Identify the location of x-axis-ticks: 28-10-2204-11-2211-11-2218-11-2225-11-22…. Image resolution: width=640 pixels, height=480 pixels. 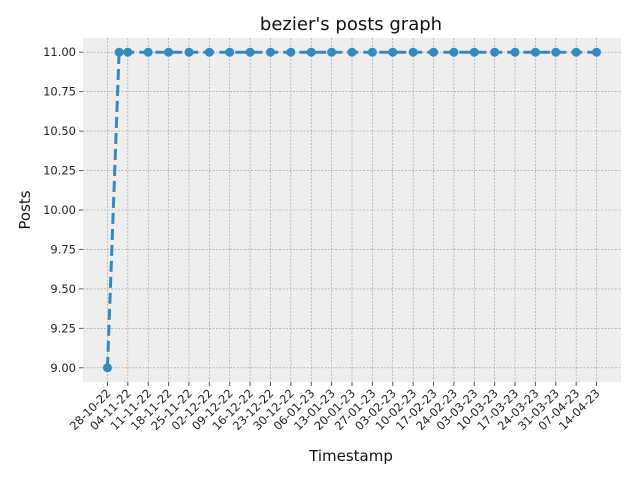
(335, 407).